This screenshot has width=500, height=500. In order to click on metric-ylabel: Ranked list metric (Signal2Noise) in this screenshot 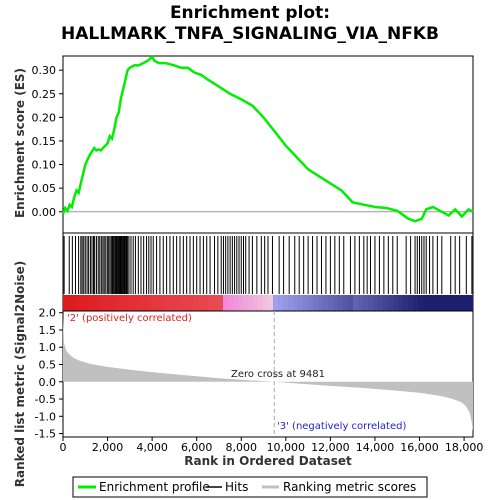, I will do `click(20, 374)`.